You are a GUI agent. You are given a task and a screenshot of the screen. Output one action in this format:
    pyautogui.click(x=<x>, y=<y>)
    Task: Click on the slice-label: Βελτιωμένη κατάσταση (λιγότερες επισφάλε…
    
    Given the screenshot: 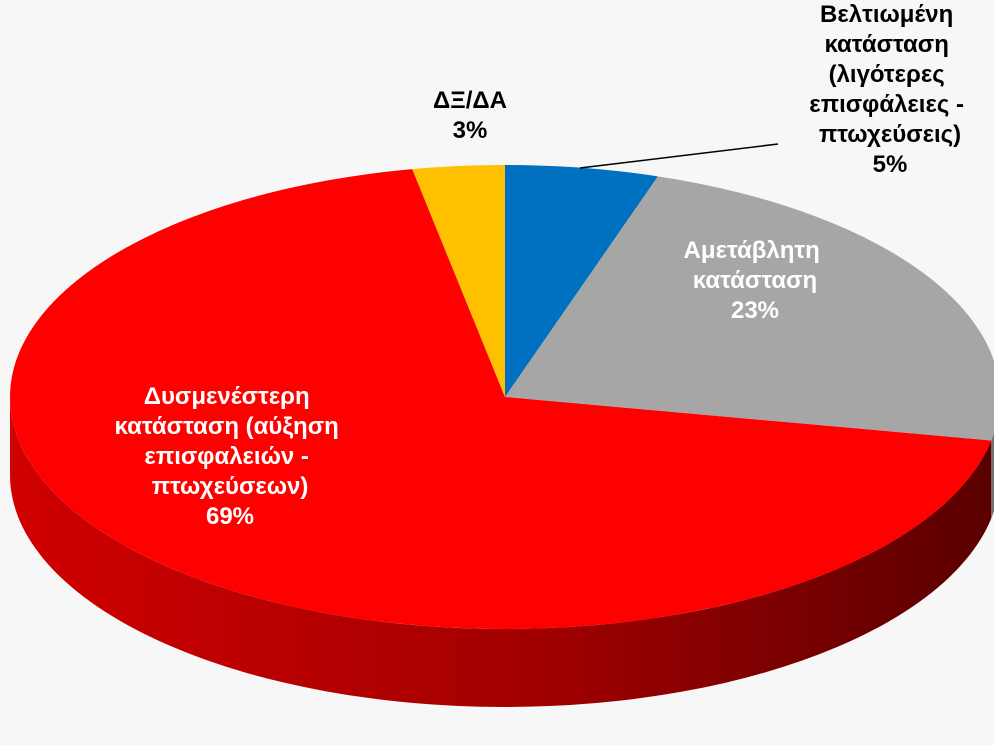 What is the action you would take?
    pyautogui.click(x=889, y=74)
    